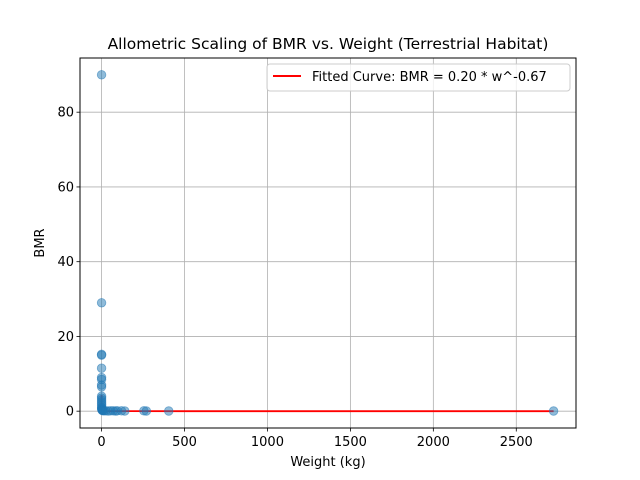  What do you see at coordinates (433, 442) in the screenshot?
I see `x-tick-label: 2000` at bounding box center [433, 442].